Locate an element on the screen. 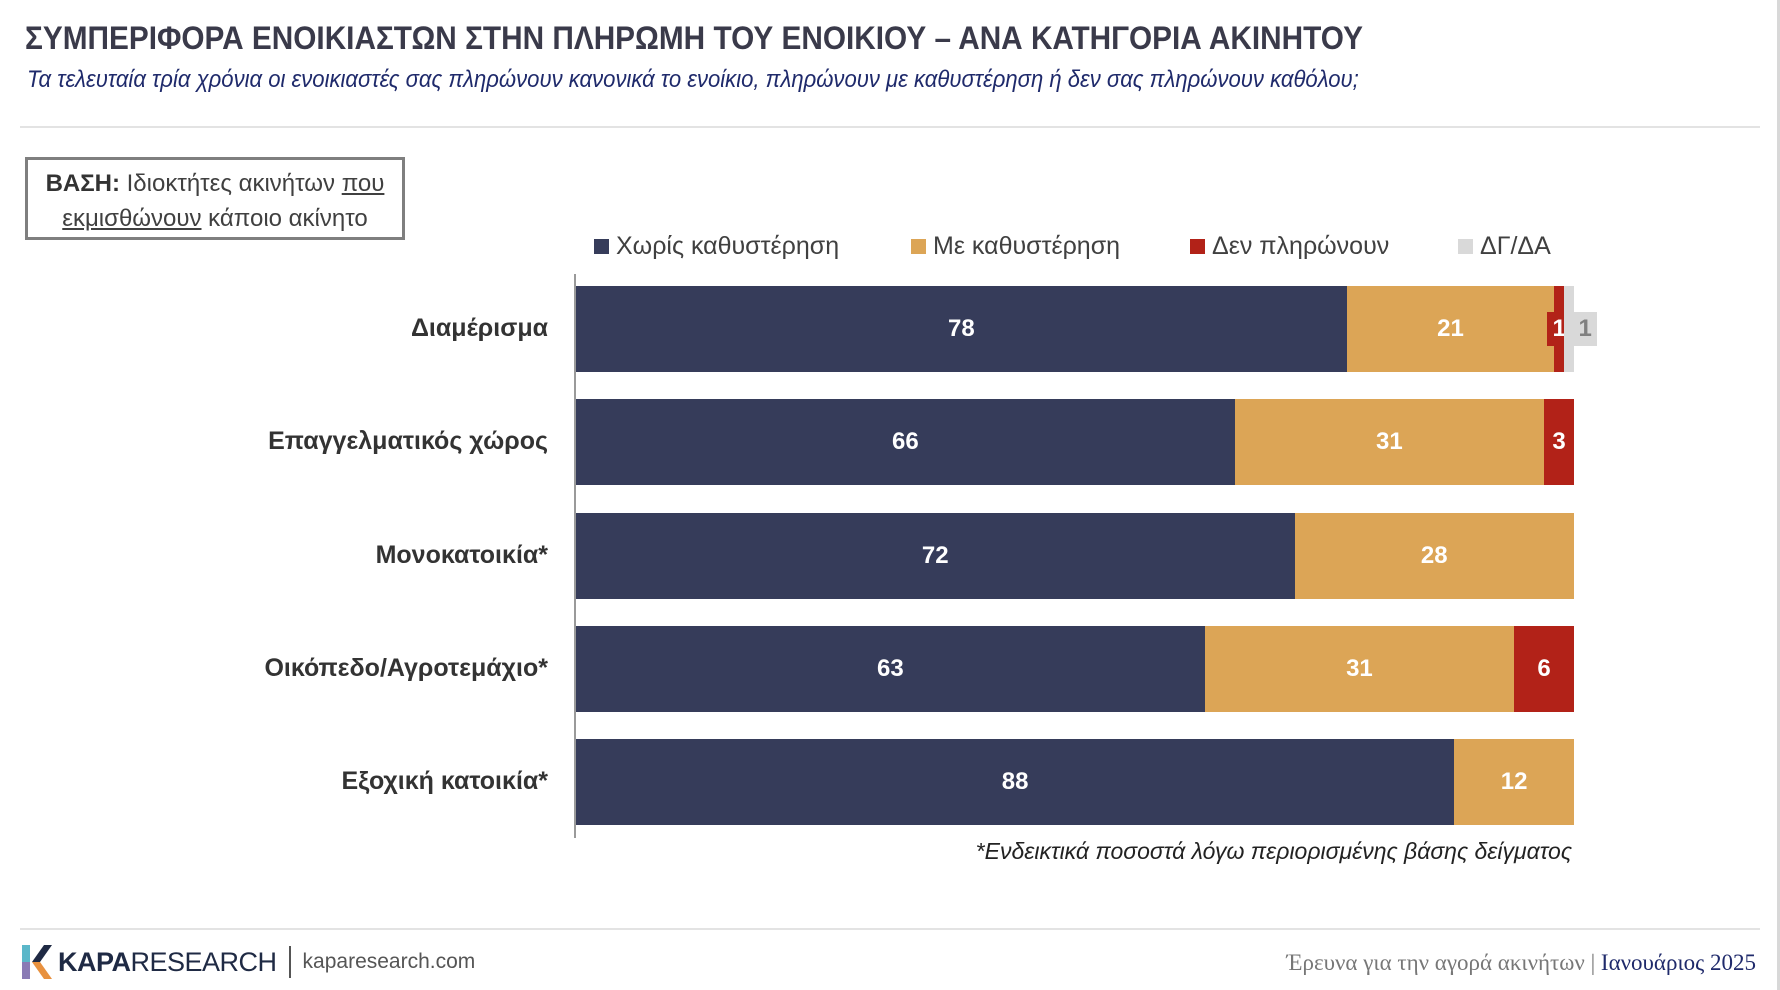 The width and height of the screenshot is (1780, 990). bar-segment: 63 is located at coordinates (890, 668).